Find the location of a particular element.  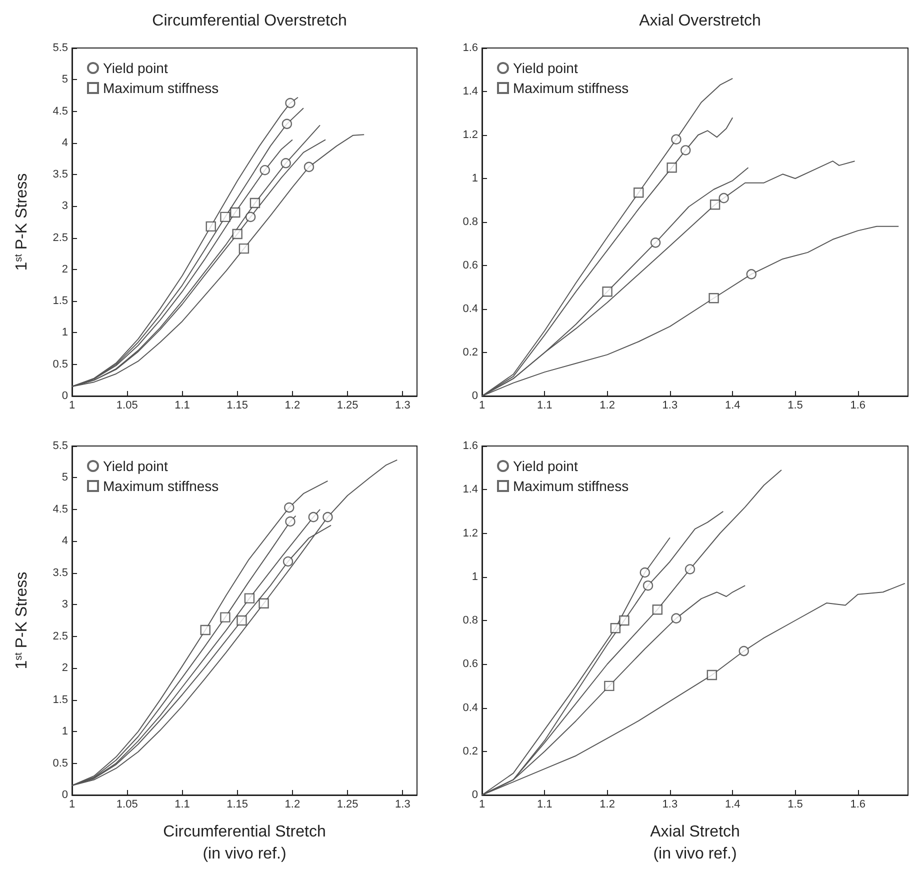

x-axis-title: Circumferential Stretch (in vivo ref.) is located at coordinates (244, 843).